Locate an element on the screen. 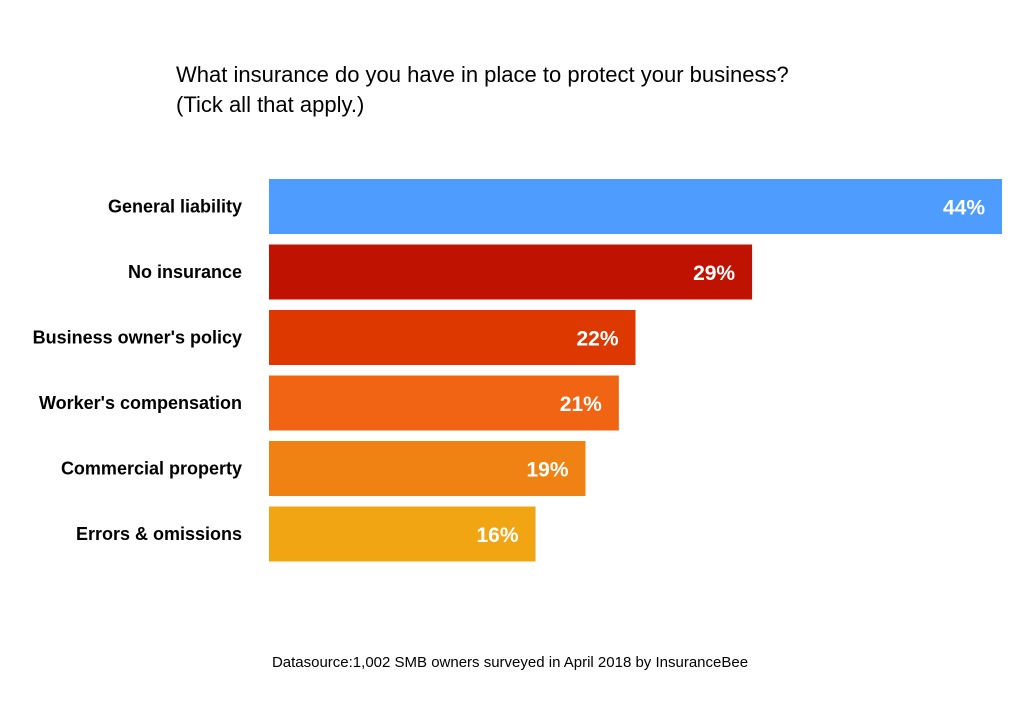 The height and width of the screenshot is (718, 1020). category-label-0: General liability is located at coordinates (175, 207).